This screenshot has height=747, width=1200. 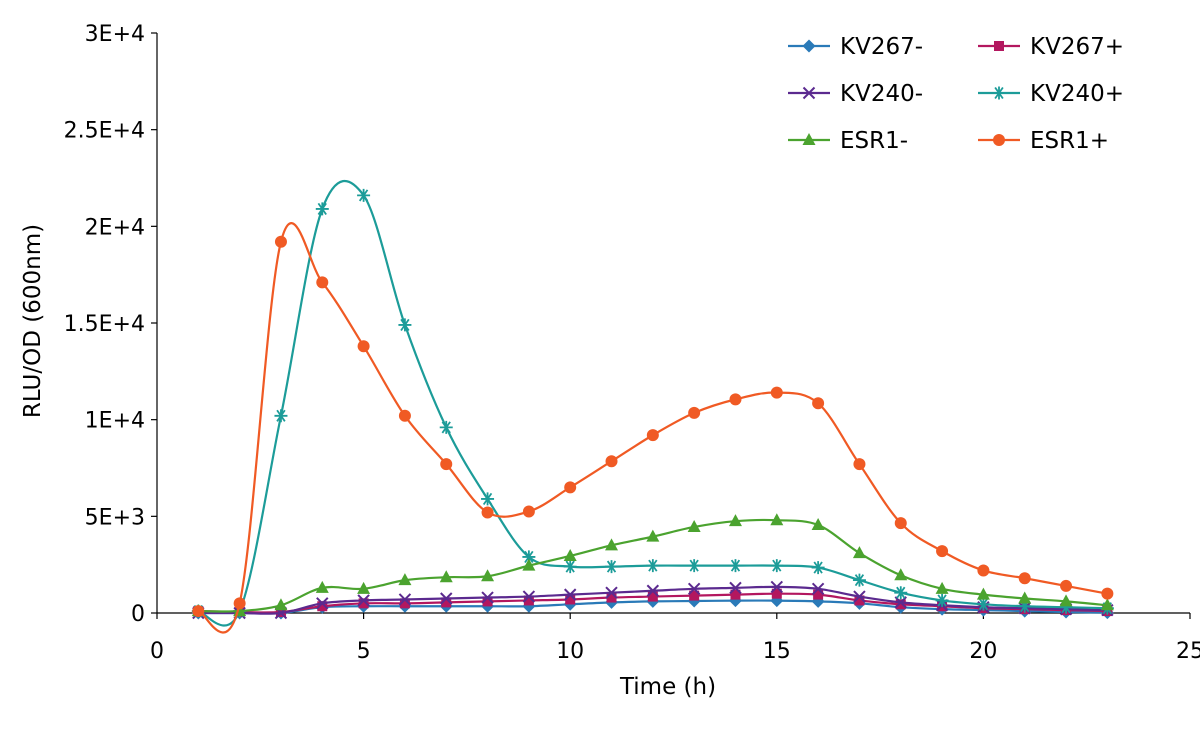 What do you see at coordinates (874, 141) in the screenshot?
I see `legend-label: ESR1-` at bounding box center [874, 141].